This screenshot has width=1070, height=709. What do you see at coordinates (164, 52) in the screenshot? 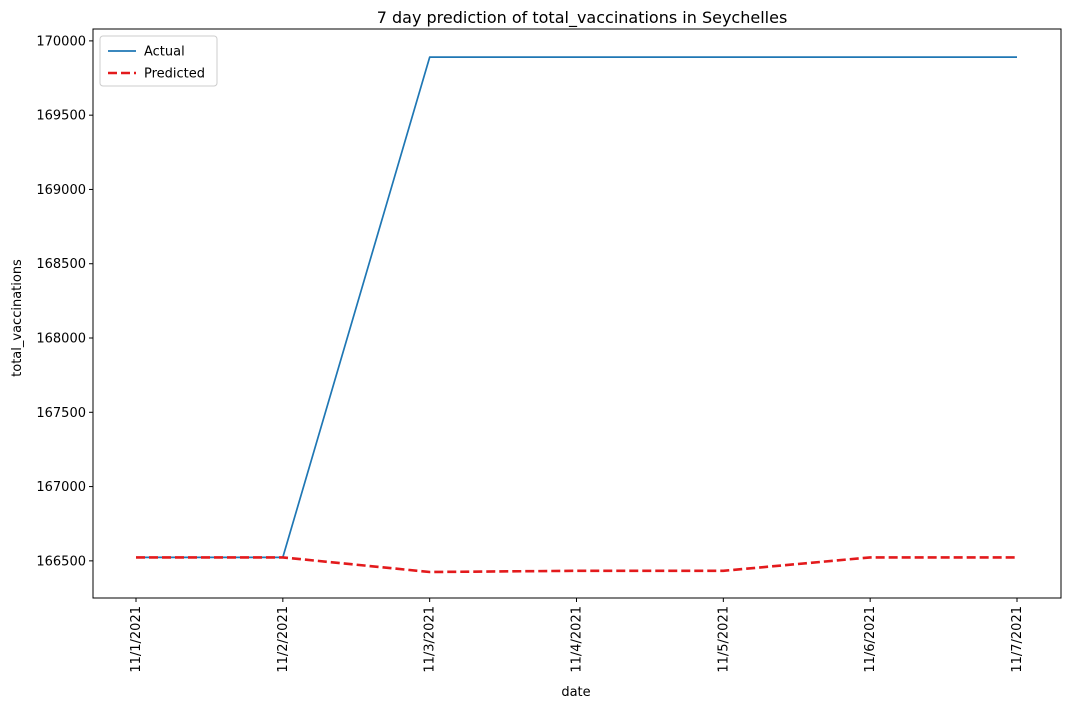
I see `legend-label-actual: Actual` at bounding box center [164, 52].